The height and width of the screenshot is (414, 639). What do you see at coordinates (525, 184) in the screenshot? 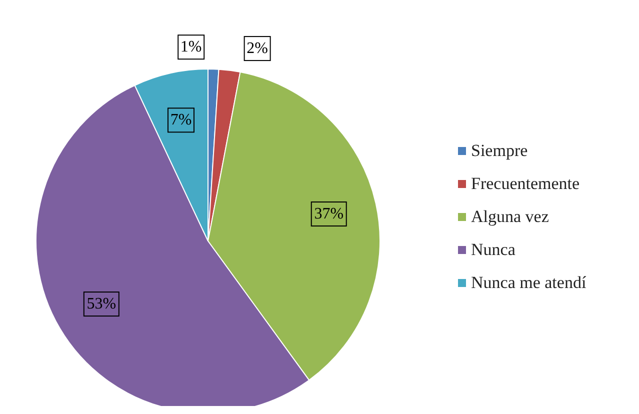
I see `legend-label: Frecuentemente` at bounding box center [525, 184].